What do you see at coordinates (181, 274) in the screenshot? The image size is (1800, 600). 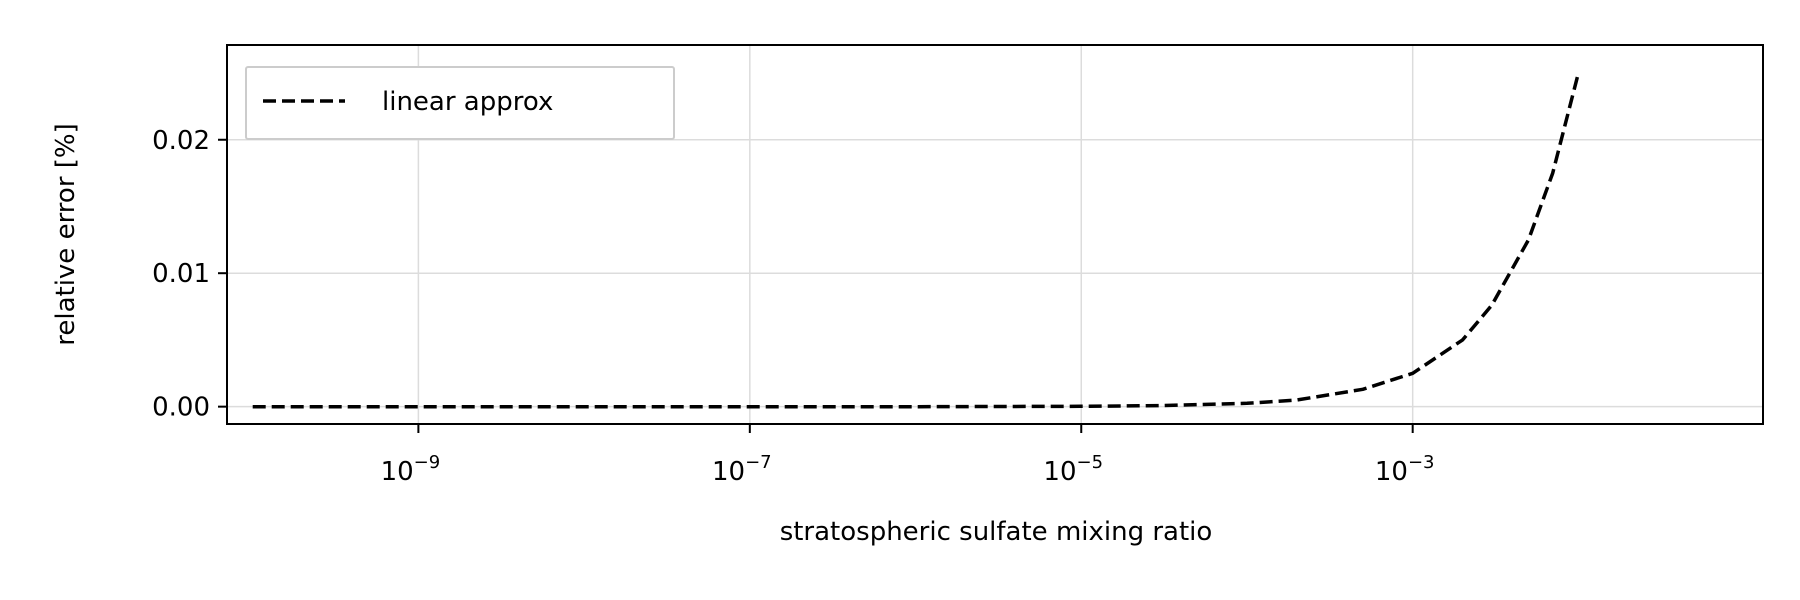 I see `y-tick-label: 0.01` at bounding box center [181, 274].